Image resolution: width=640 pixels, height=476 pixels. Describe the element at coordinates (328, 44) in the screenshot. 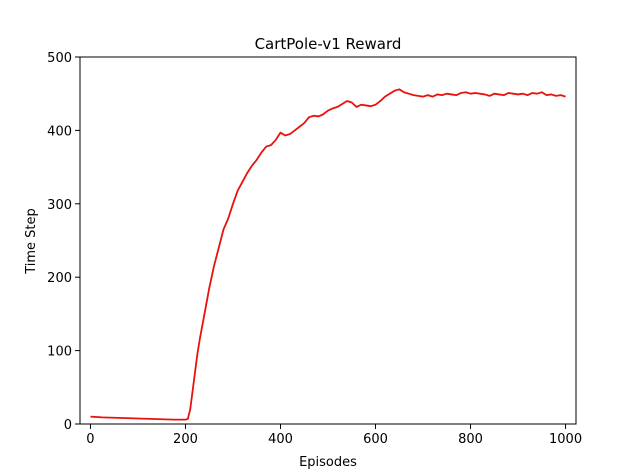

I see `chart-title: CartPole-v1 Reward` at that location.